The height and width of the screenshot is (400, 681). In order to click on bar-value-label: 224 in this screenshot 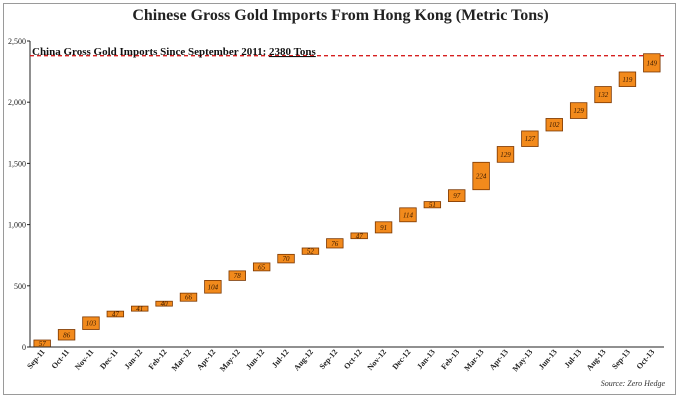, I will do `click(481, 177)`.